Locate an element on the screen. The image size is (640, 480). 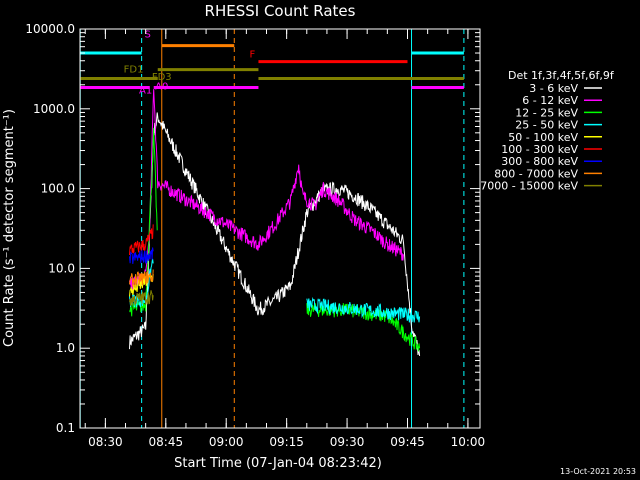
x-tick-label: 09:15 is located at coordinates (286, 442).